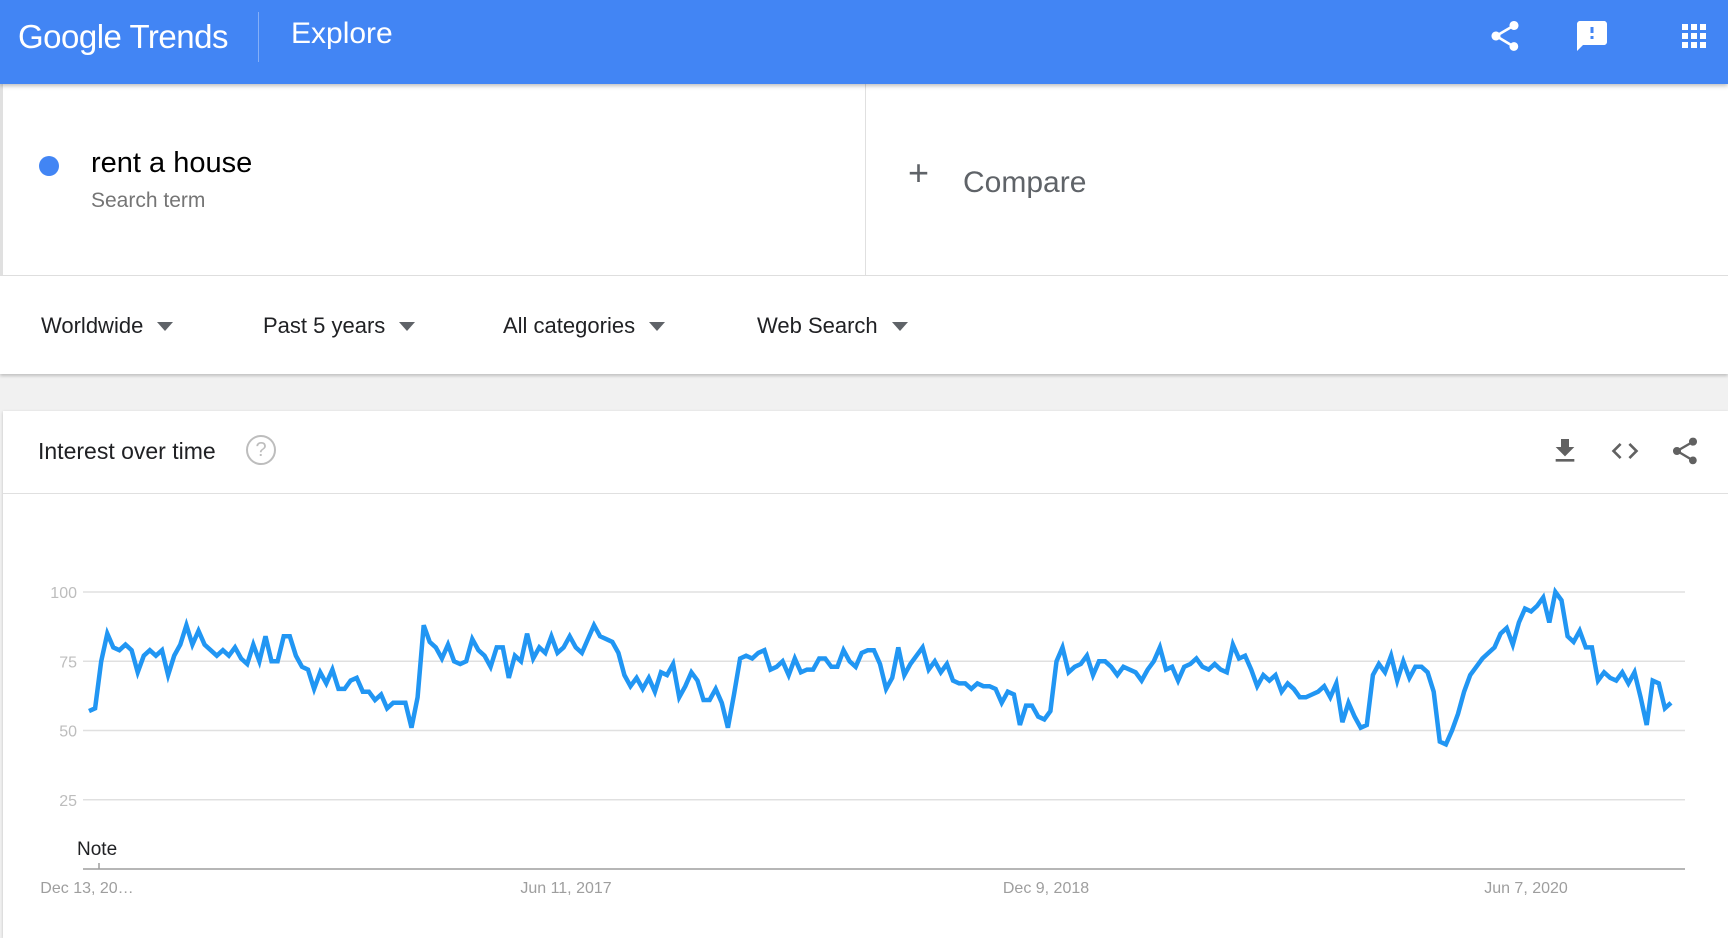  I want to click on filter-category: All categories, so click(584, 326).